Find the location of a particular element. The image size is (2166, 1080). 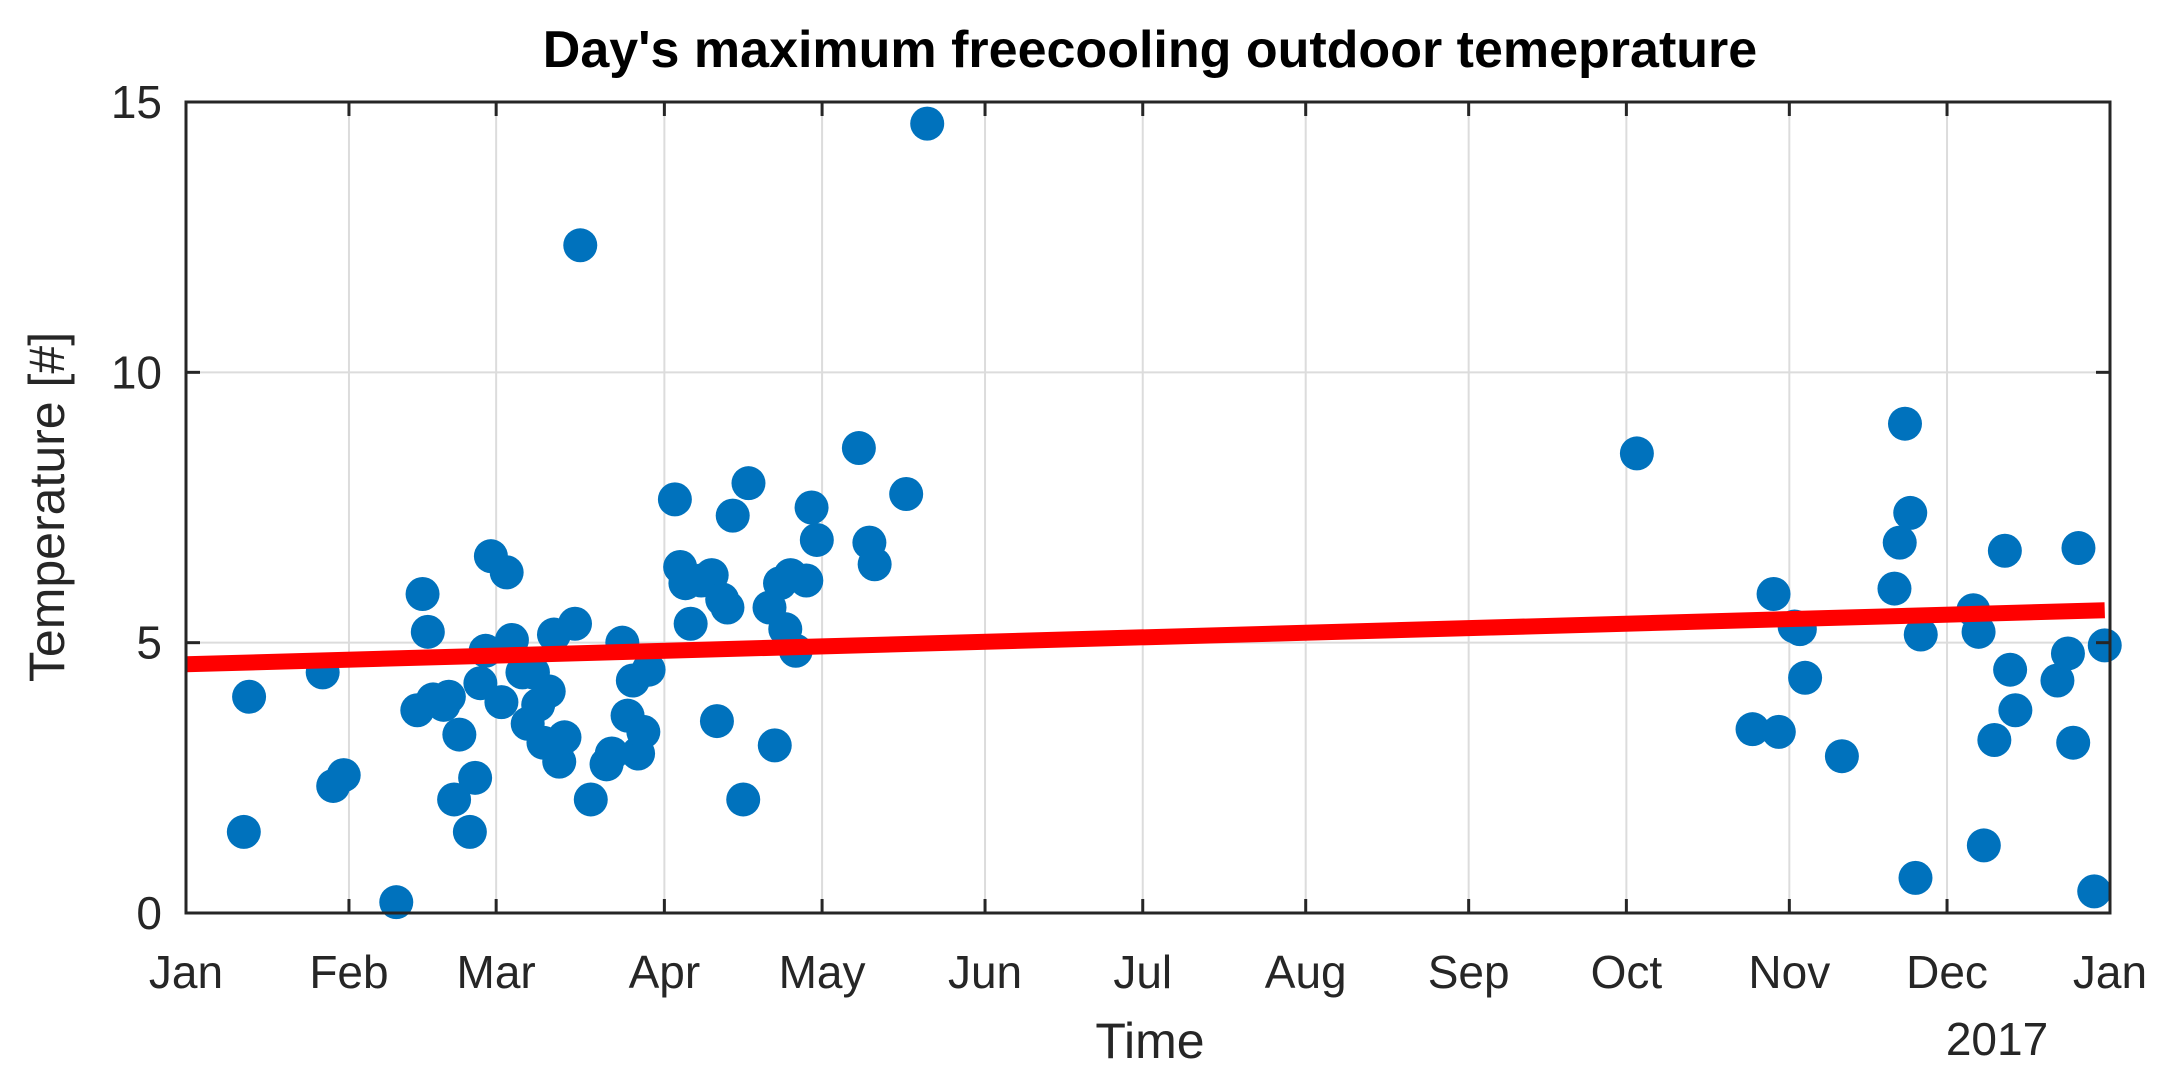

y-tick-label: 0 is located at coordinates (149, 913).